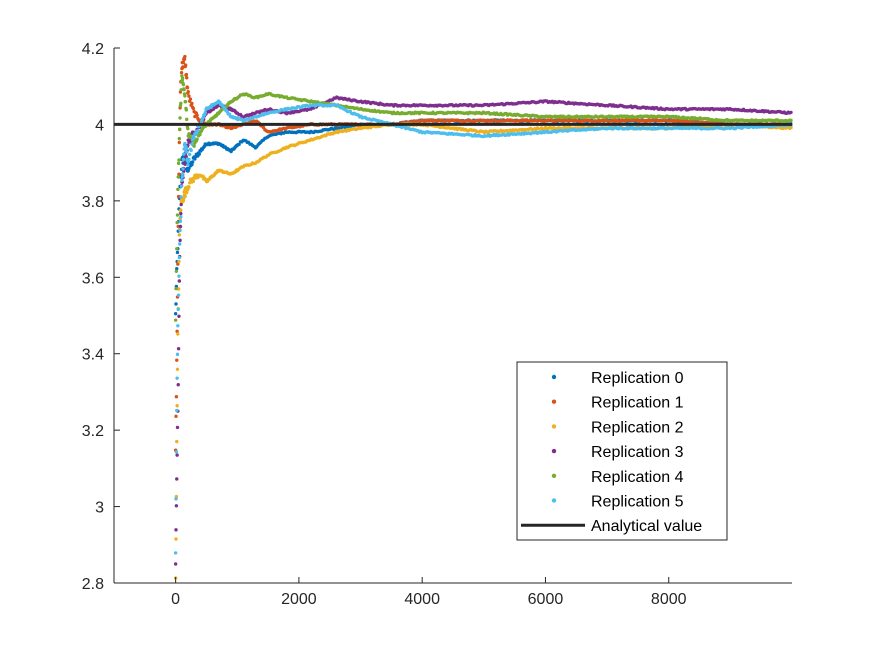 The height and width of the screenshot is (656, 875). I want to click on y-tick-label: 2.8, so click(93, 584).